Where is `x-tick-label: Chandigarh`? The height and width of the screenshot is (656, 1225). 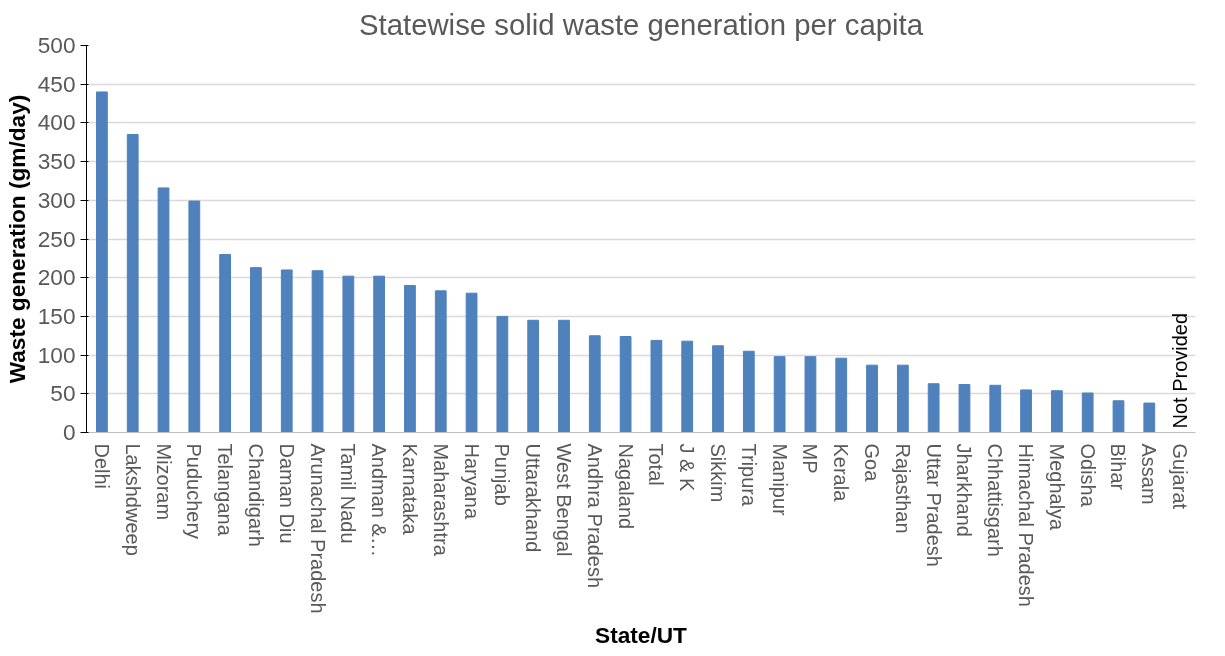 x-tick-label: Chandigarh is located at coordinates (255, 495).